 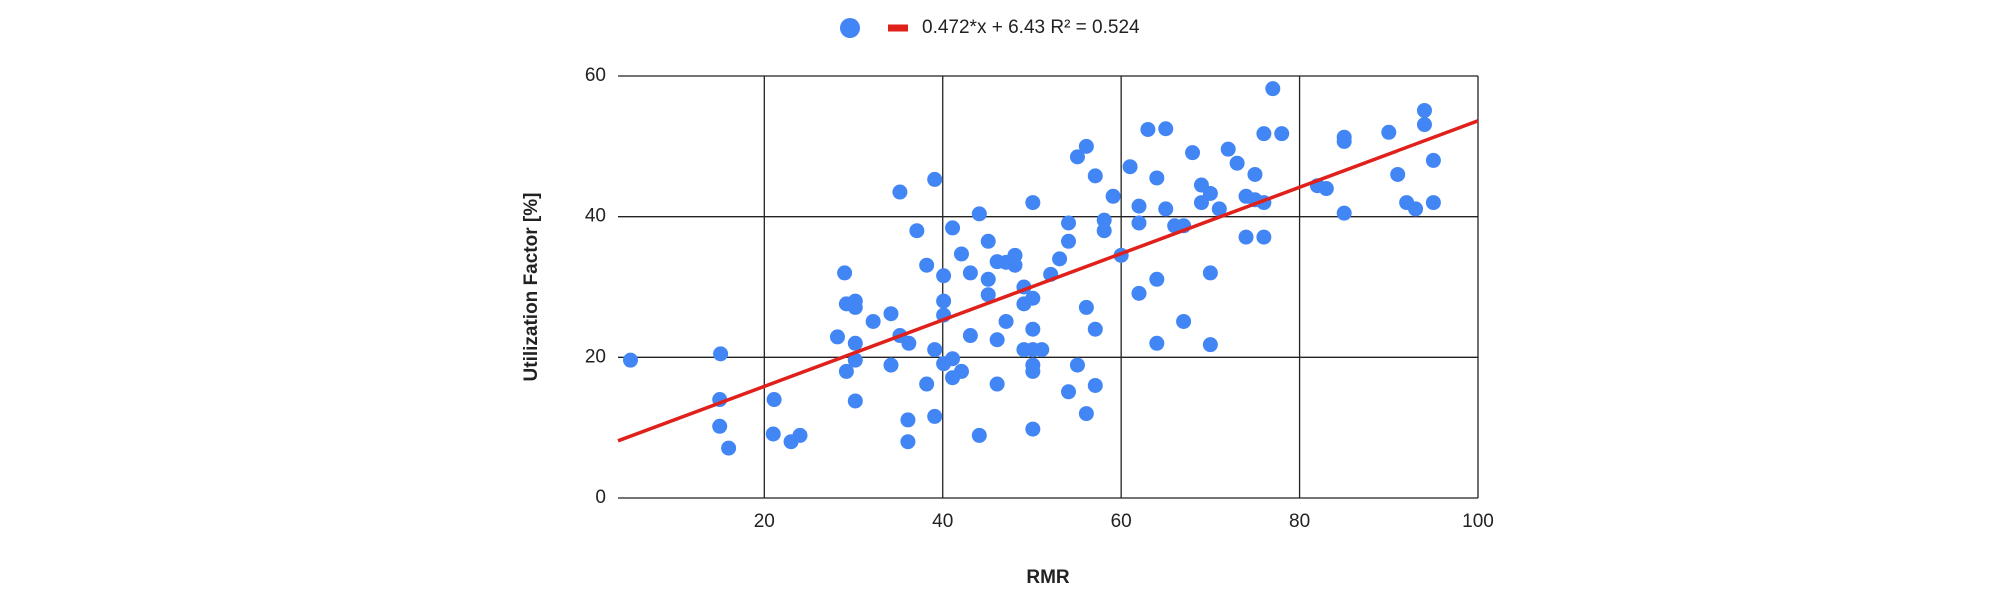 I want to click on x-tick-label: 40, so click(x=942, y=521).